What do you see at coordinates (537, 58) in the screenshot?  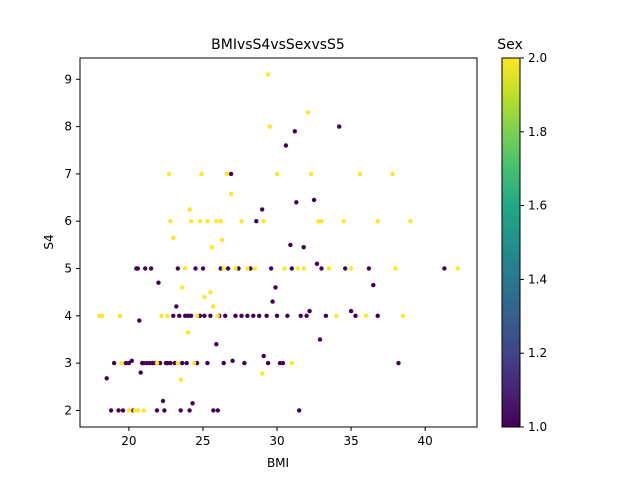 I see `colorbar-tick-label: 2.0` at bounding box center [537, 58].